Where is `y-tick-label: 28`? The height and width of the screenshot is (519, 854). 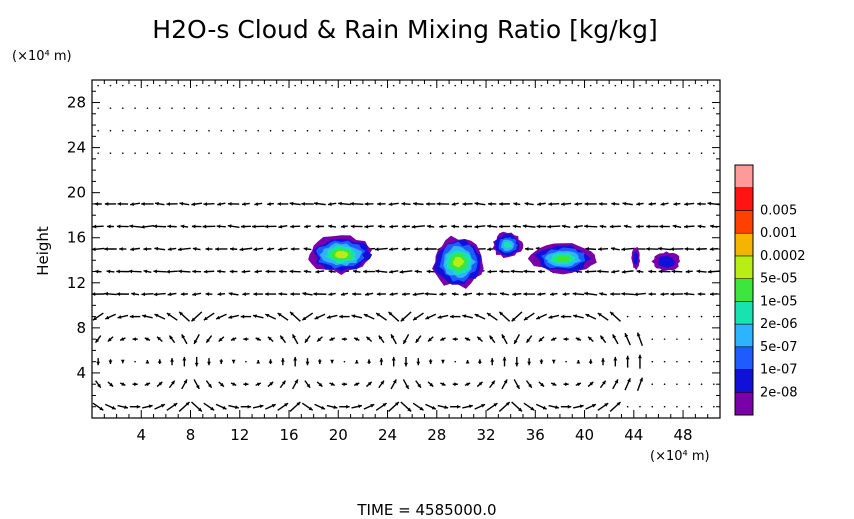
y-tick-label: 28 is located at coordinates (76, 103).